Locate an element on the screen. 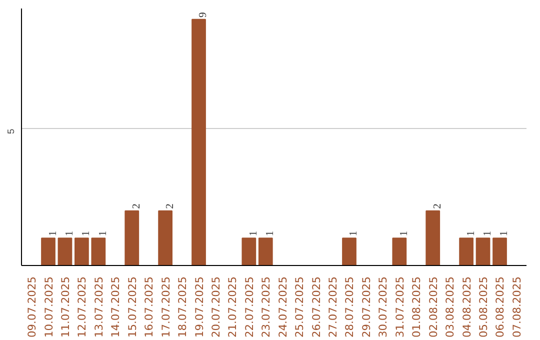  x-tick-label: 07.08.2025 is located at coordinates (517, 307).